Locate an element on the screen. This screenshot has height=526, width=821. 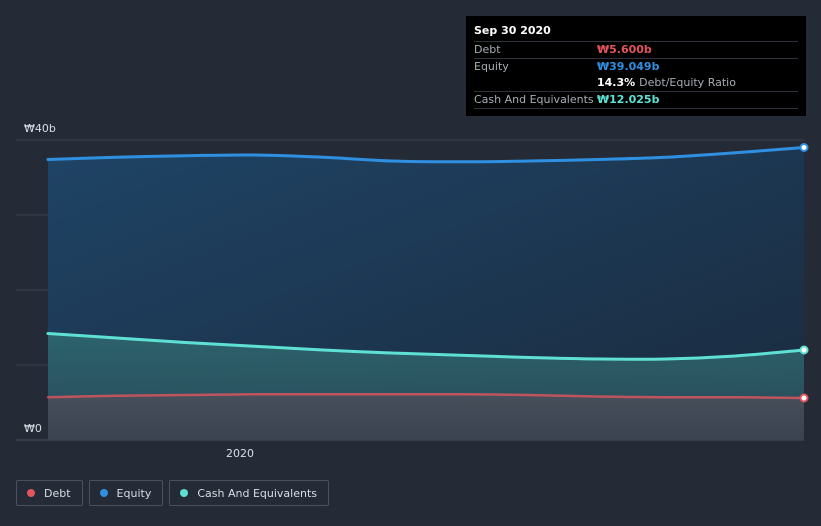
legend-item-equity: Equity is located at coordinates (126, 493).